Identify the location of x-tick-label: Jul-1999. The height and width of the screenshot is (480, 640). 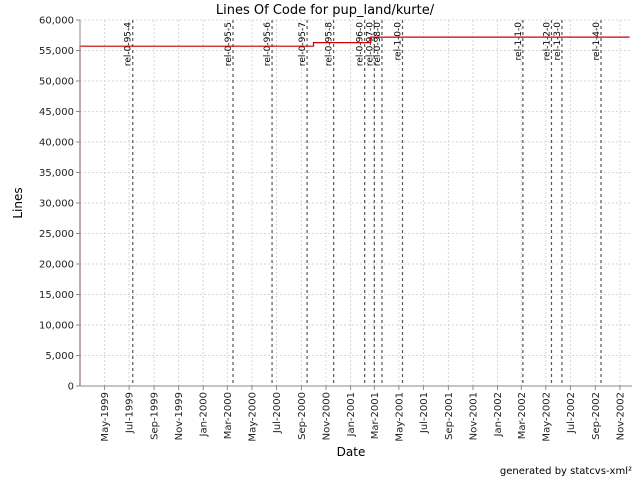
(130, 413).